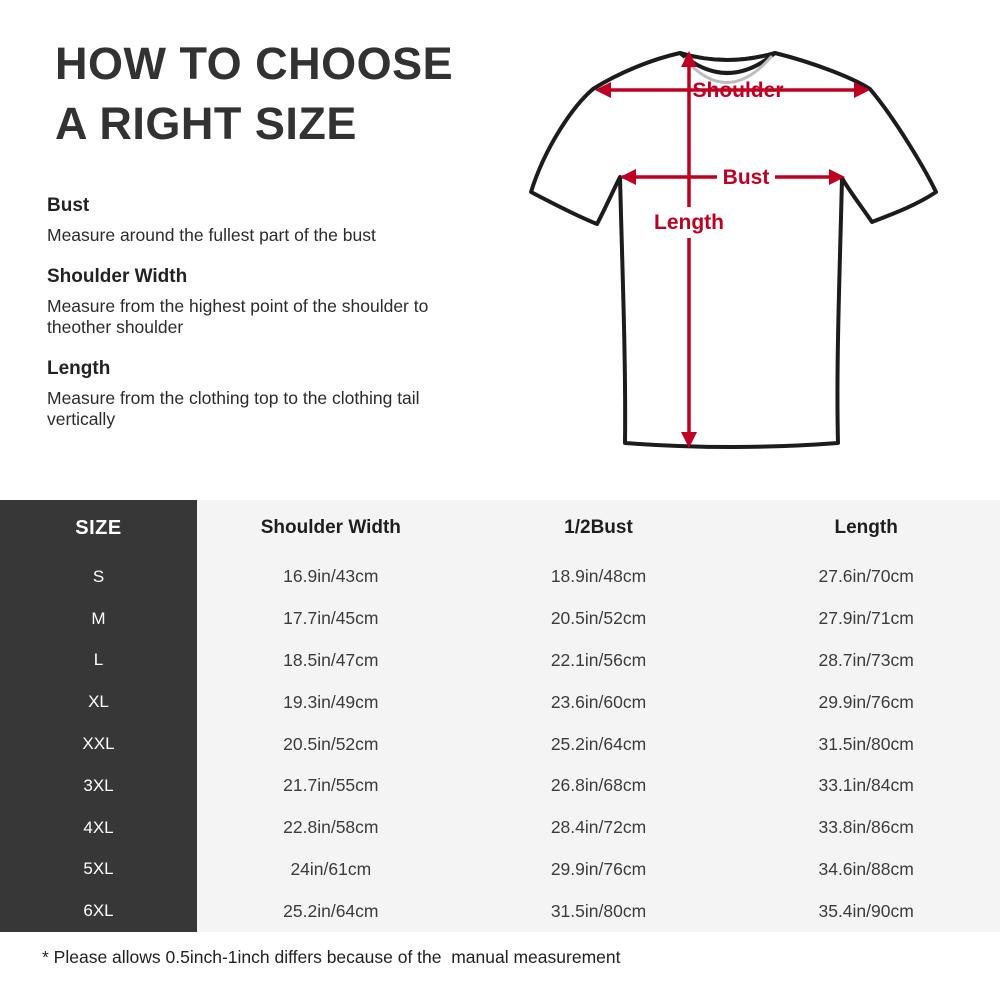 This screenshot has width=1000, height=1000. What do you see at coordinates (500, 660) in the screenshot?
I see `table-row: L 18.5in/47cm 22.1in/56cm 28.7in/73cm` at bounding box center [500, 660].